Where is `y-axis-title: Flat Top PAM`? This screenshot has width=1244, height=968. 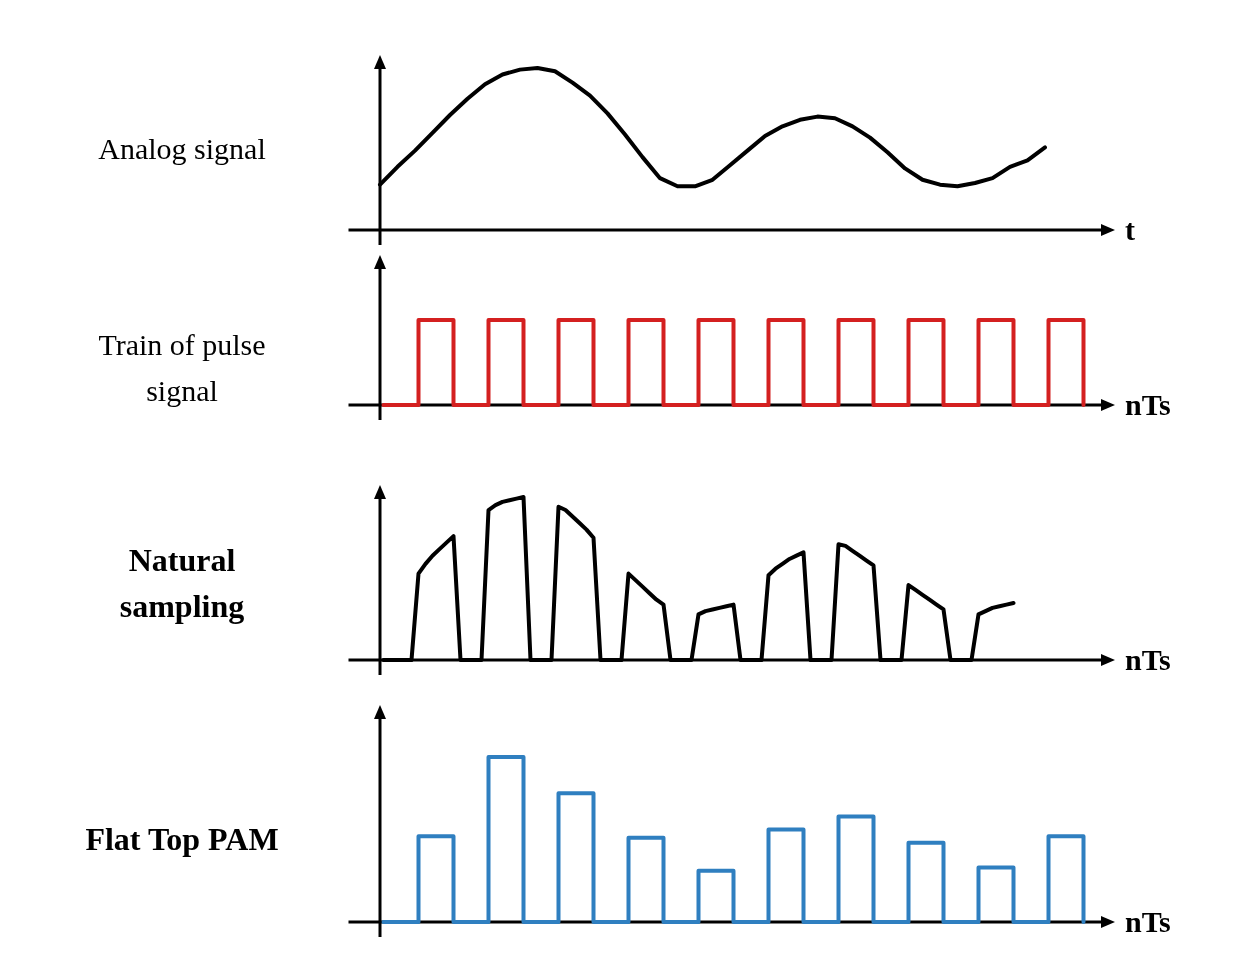 y-axis-title: Flat Top PAM is located at coordinates (182, 838).